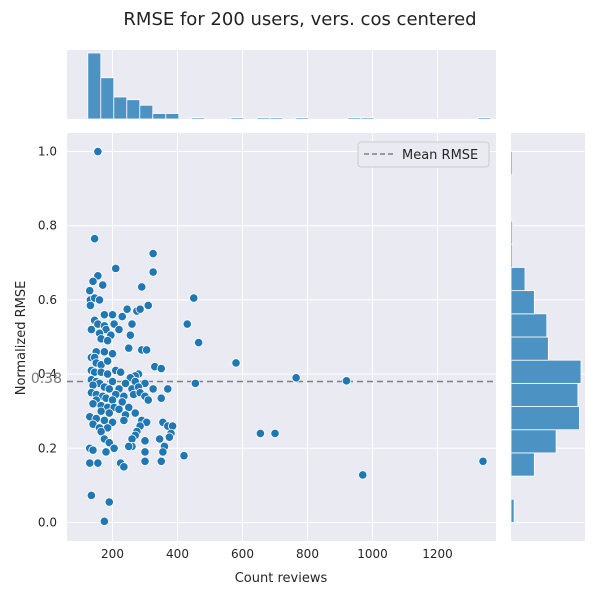 The height and width of the screenshot is (600, 600). I want to click on y-axis-label: Normalized RMSE, so click(21, 338).